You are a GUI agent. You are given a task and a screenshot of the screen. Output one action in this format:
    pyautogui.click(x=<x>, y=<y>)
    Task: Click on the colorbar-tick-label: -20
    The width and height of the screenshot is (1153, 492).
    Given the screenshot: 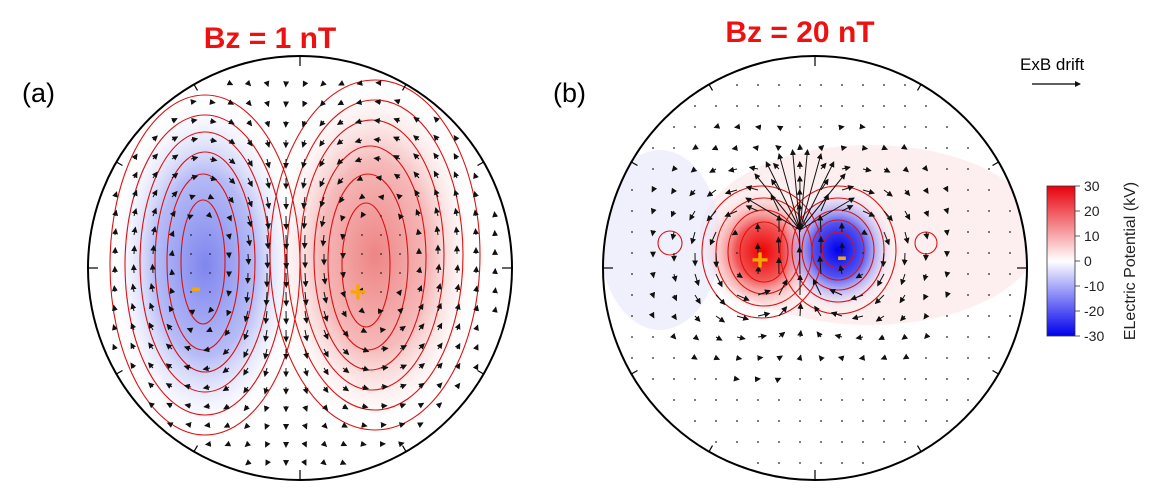 What is the action you would take?
    pyautogui.click(x=1094, y=311)
    